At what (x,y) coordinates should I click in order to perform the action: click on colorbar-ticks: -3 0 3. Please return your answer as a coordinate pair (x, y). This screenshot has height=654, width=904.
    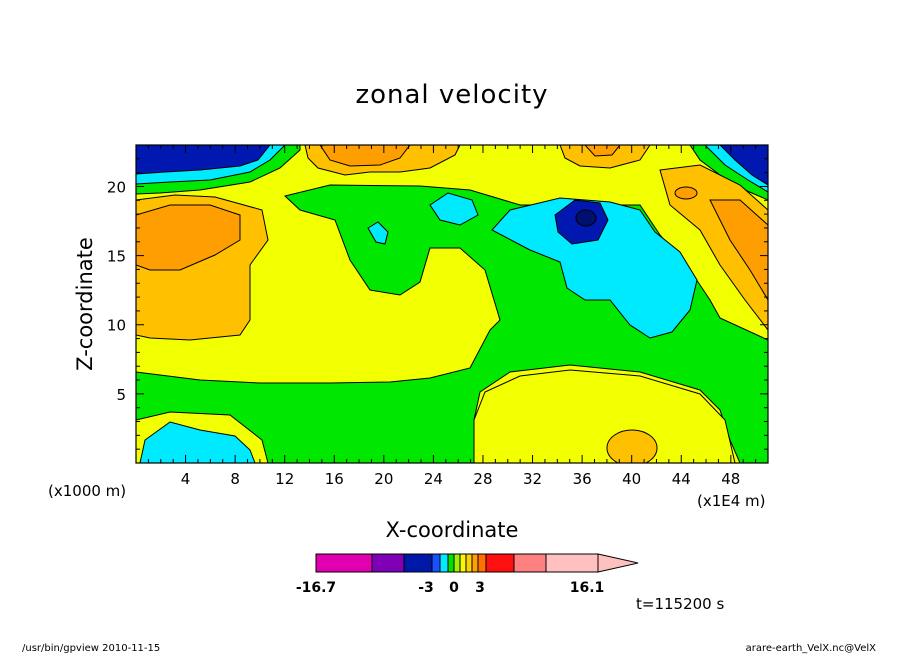
    Looking at the image, I should click on (451, 588).